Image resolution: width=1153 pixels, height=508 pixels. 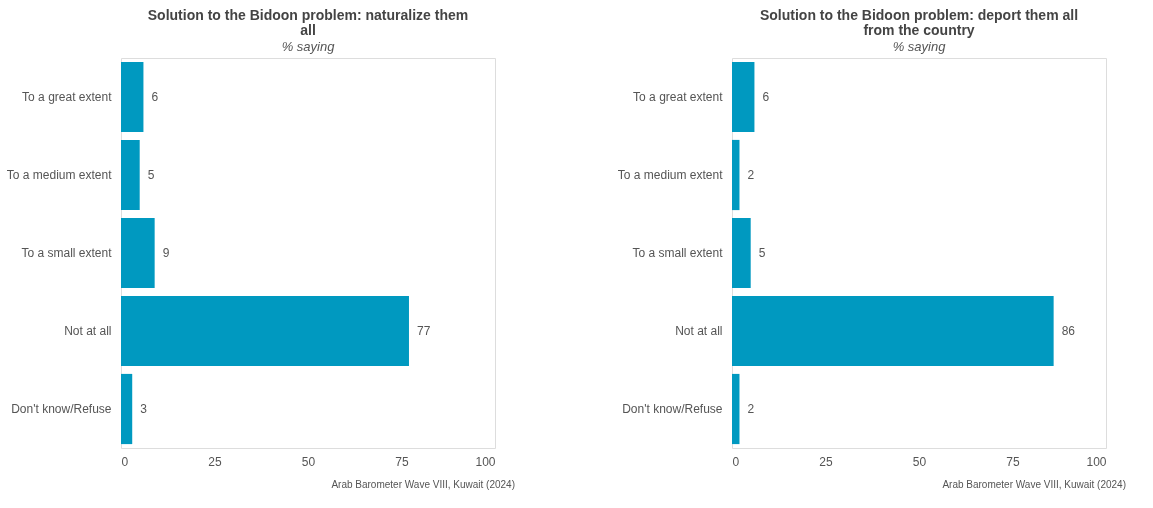 I want to click on data-label: 77, so click(x=423, y=331).